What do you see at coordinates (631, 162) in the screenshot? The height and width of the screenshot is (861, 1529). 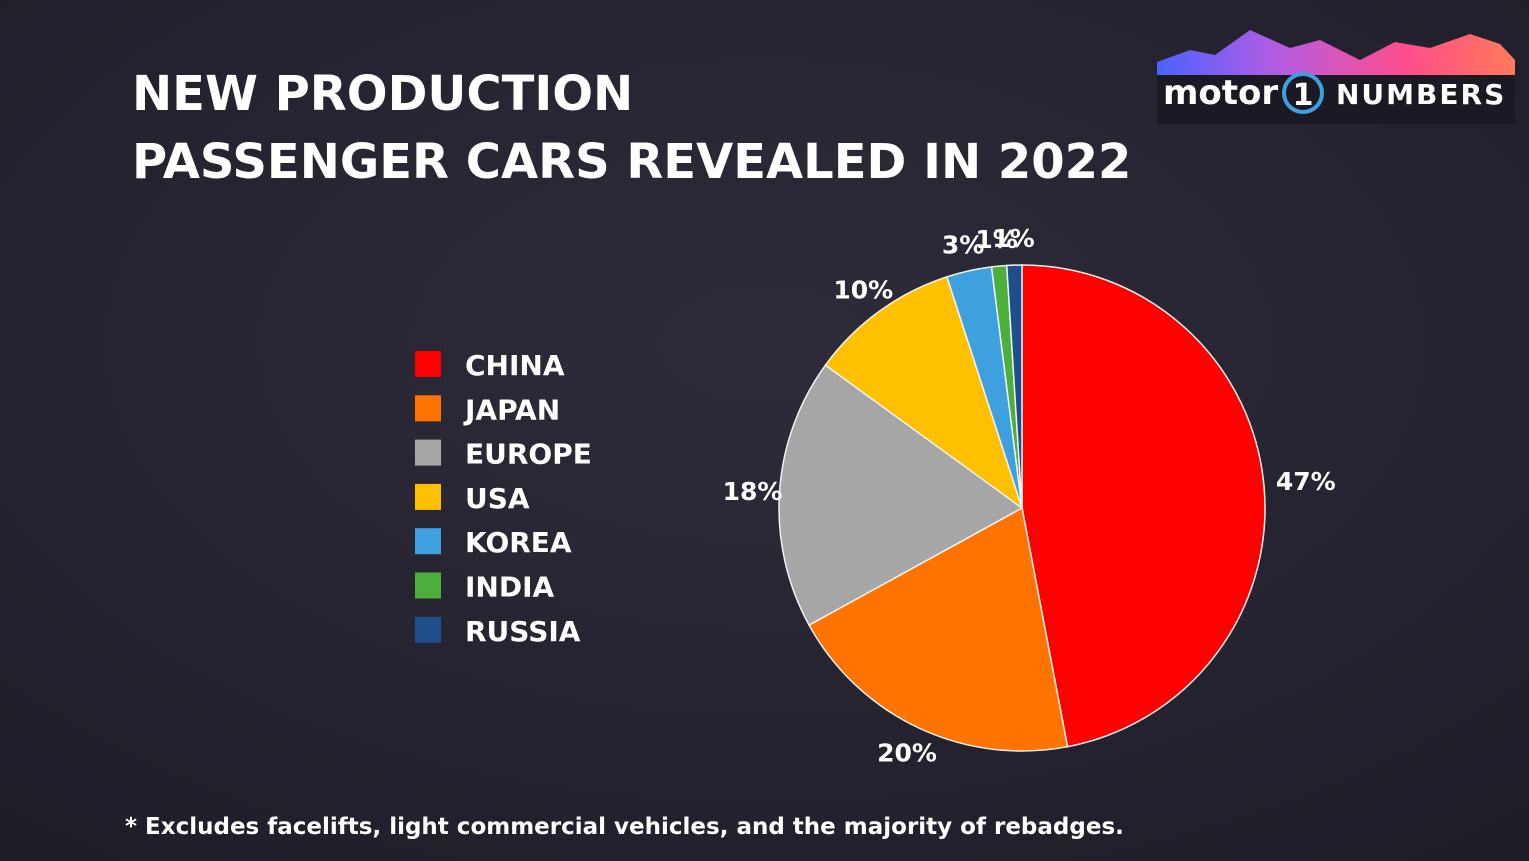 I see `chart-title: PASSENGER CARS REVEALED IN 2022` at bounding box center [631, 162].